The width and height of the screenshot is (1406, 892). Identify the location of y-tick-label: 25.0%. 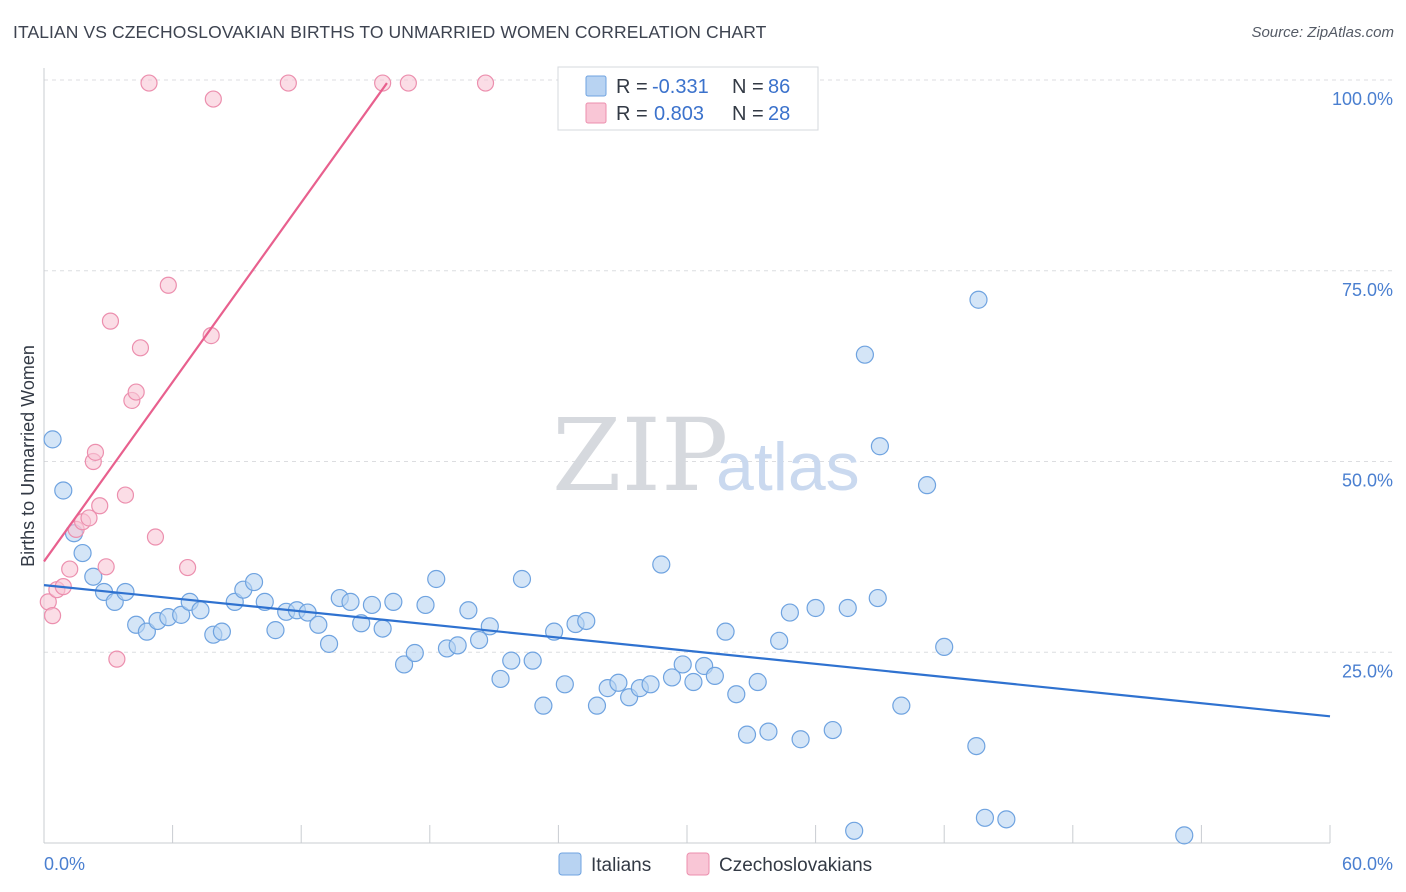
(1367, 671).